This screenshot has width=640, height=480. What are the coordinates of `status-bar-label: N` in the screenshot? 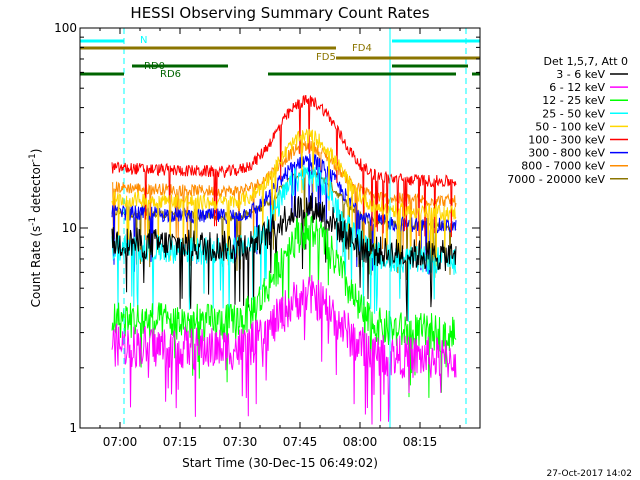 It's located at (143, 40).